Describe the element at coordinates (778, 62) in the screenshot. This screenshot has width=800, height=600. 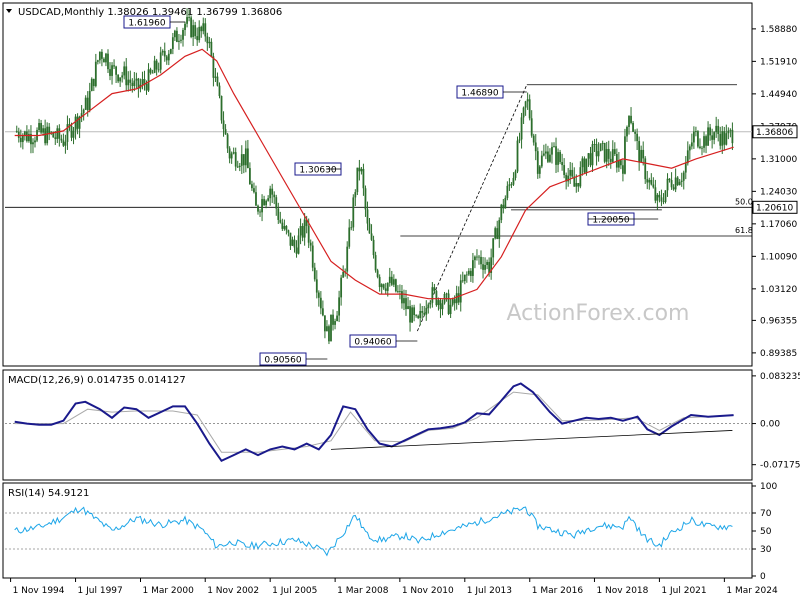
I see `price-tick-label: 1.51910` at that location.